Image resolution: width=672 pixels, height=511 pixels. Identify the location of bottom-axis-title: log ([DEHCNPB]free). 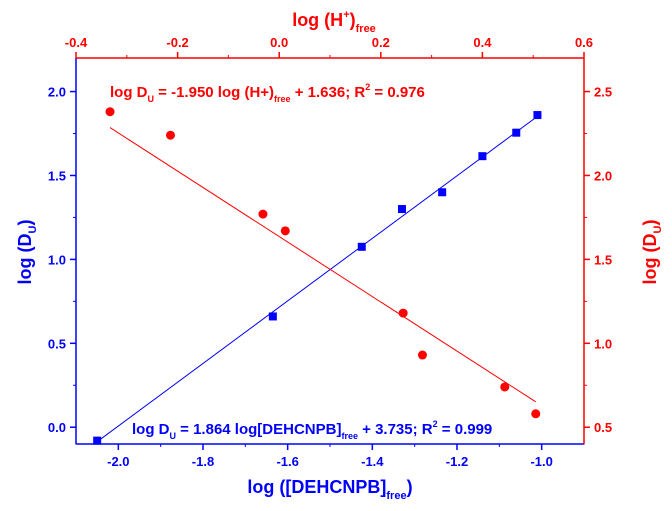
(329, 489).